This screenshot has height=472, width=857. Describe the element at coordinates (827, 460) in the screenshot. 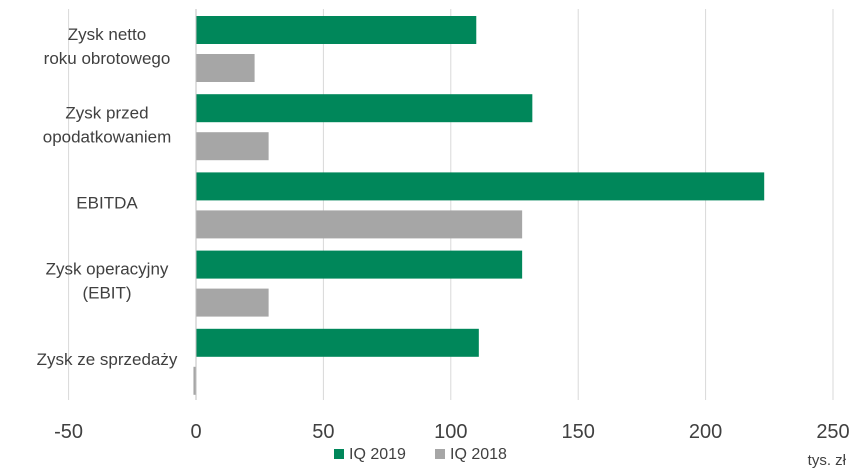

I see `unit-label: tys. zł` at that location.